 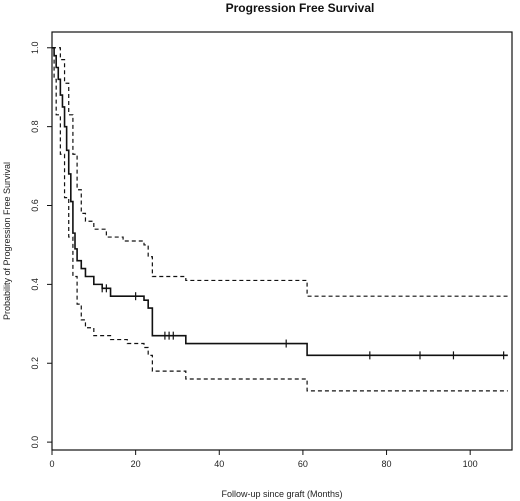 I want to click on chart-title: Progression Free Survival, so click(x=300, y=8).